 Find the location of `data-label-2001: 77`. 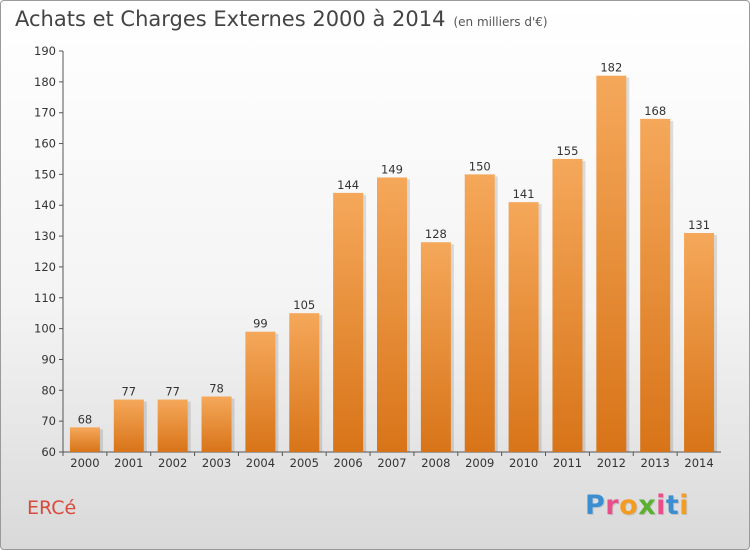

data-label-2001: 77 is located at coordinates (128, 392).